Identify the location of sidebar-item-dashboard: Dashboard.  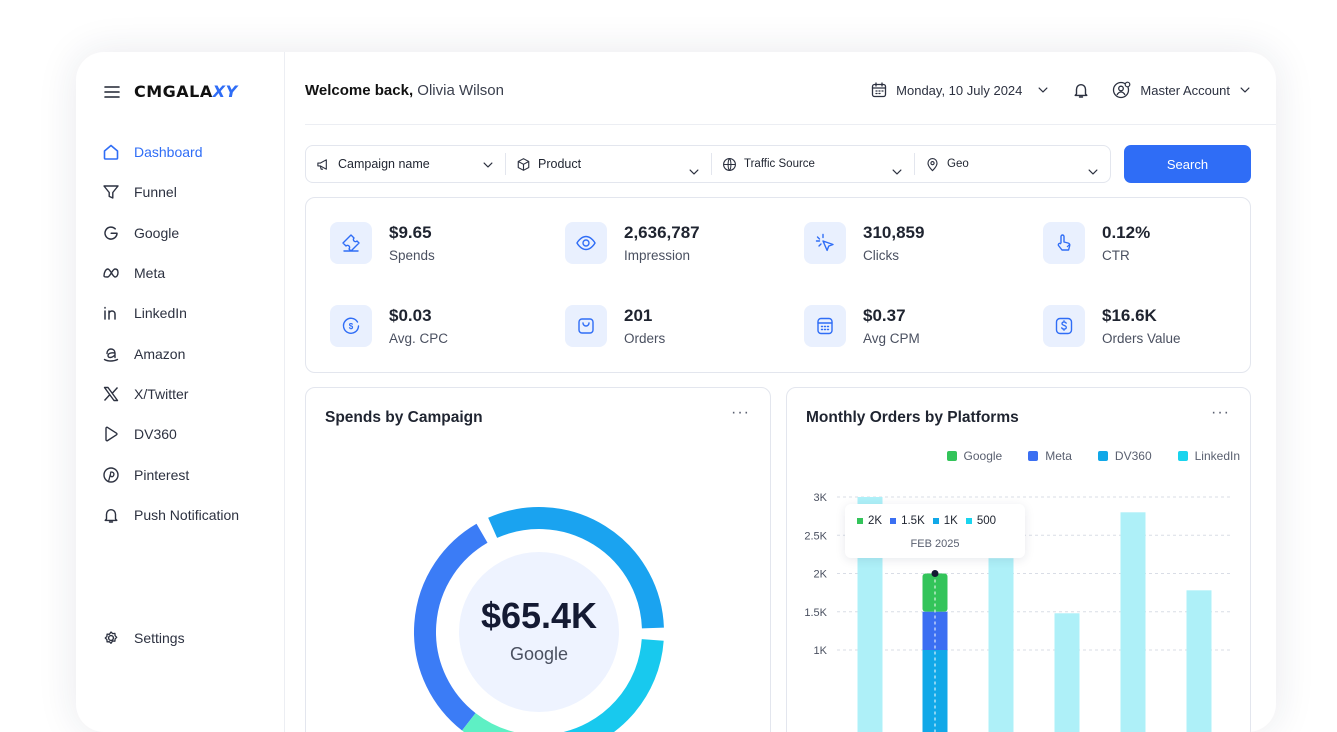
(187, 152).